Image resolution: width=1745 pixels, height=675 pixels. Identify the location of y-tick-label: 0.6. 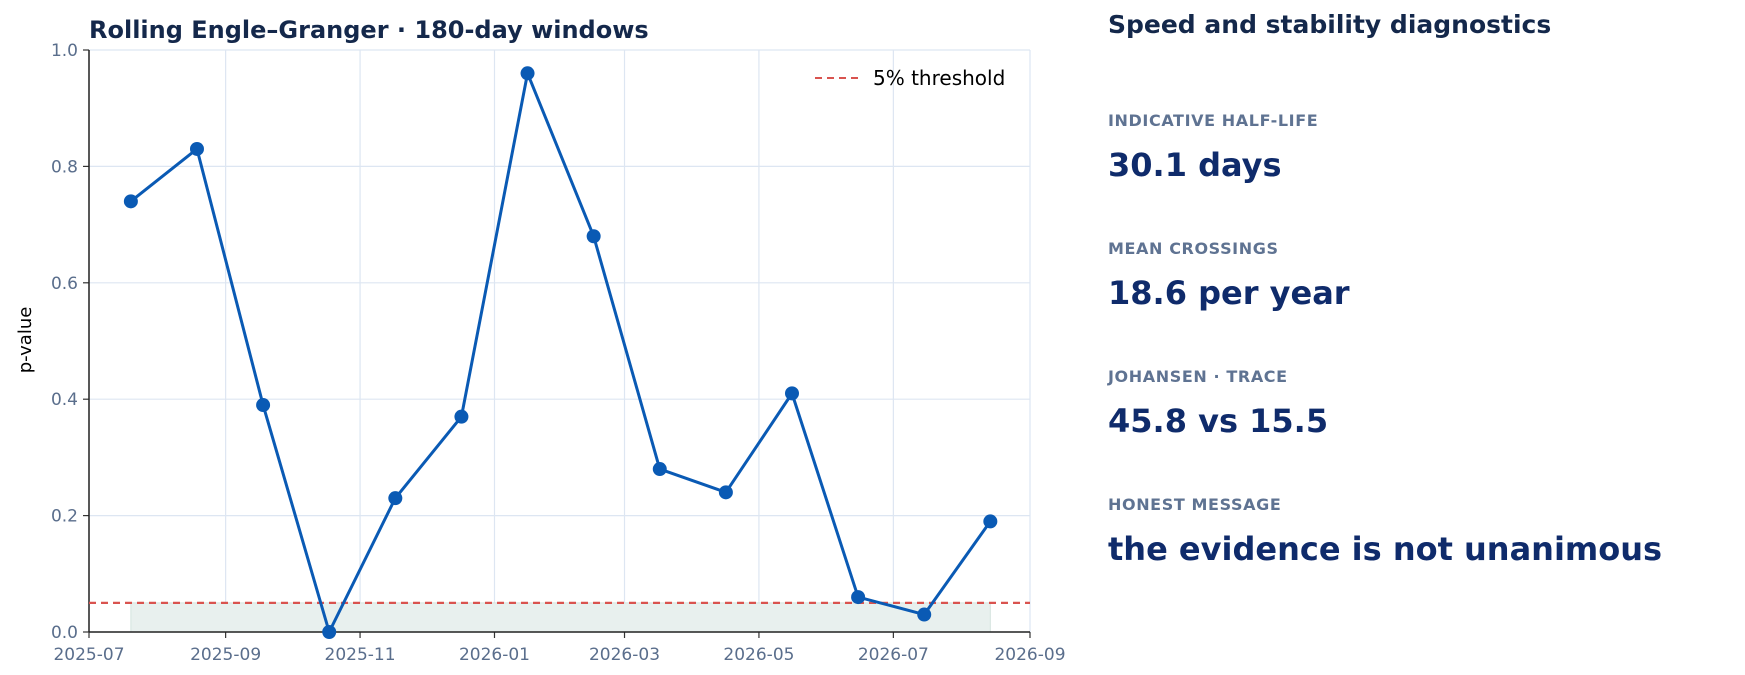
(64, 284).